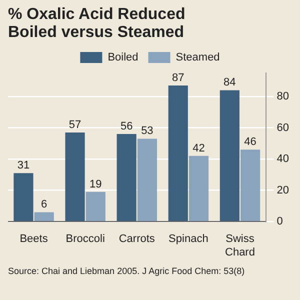  What do you see at coordinates (127, 271) in the screenshot?
I see `source-note: Source: Chai and Liebman 2005. J Agric Food Chem: 53(8)` at bounding box center [127, 271].